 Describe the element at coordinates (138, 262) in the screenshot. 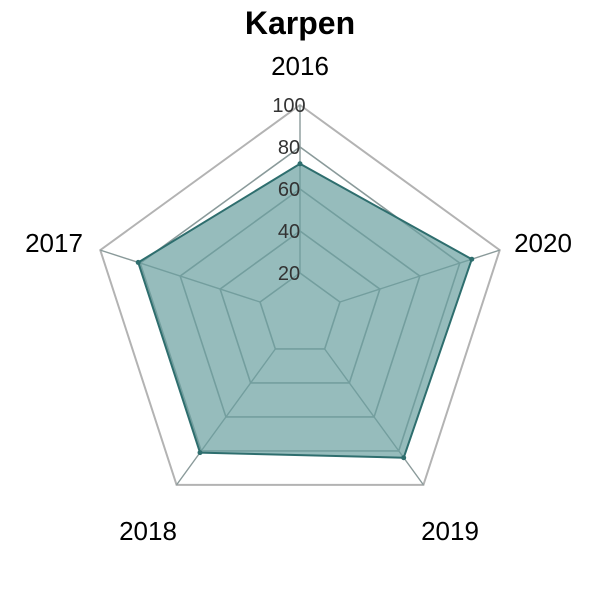

I see `data-point-2017` at that location.